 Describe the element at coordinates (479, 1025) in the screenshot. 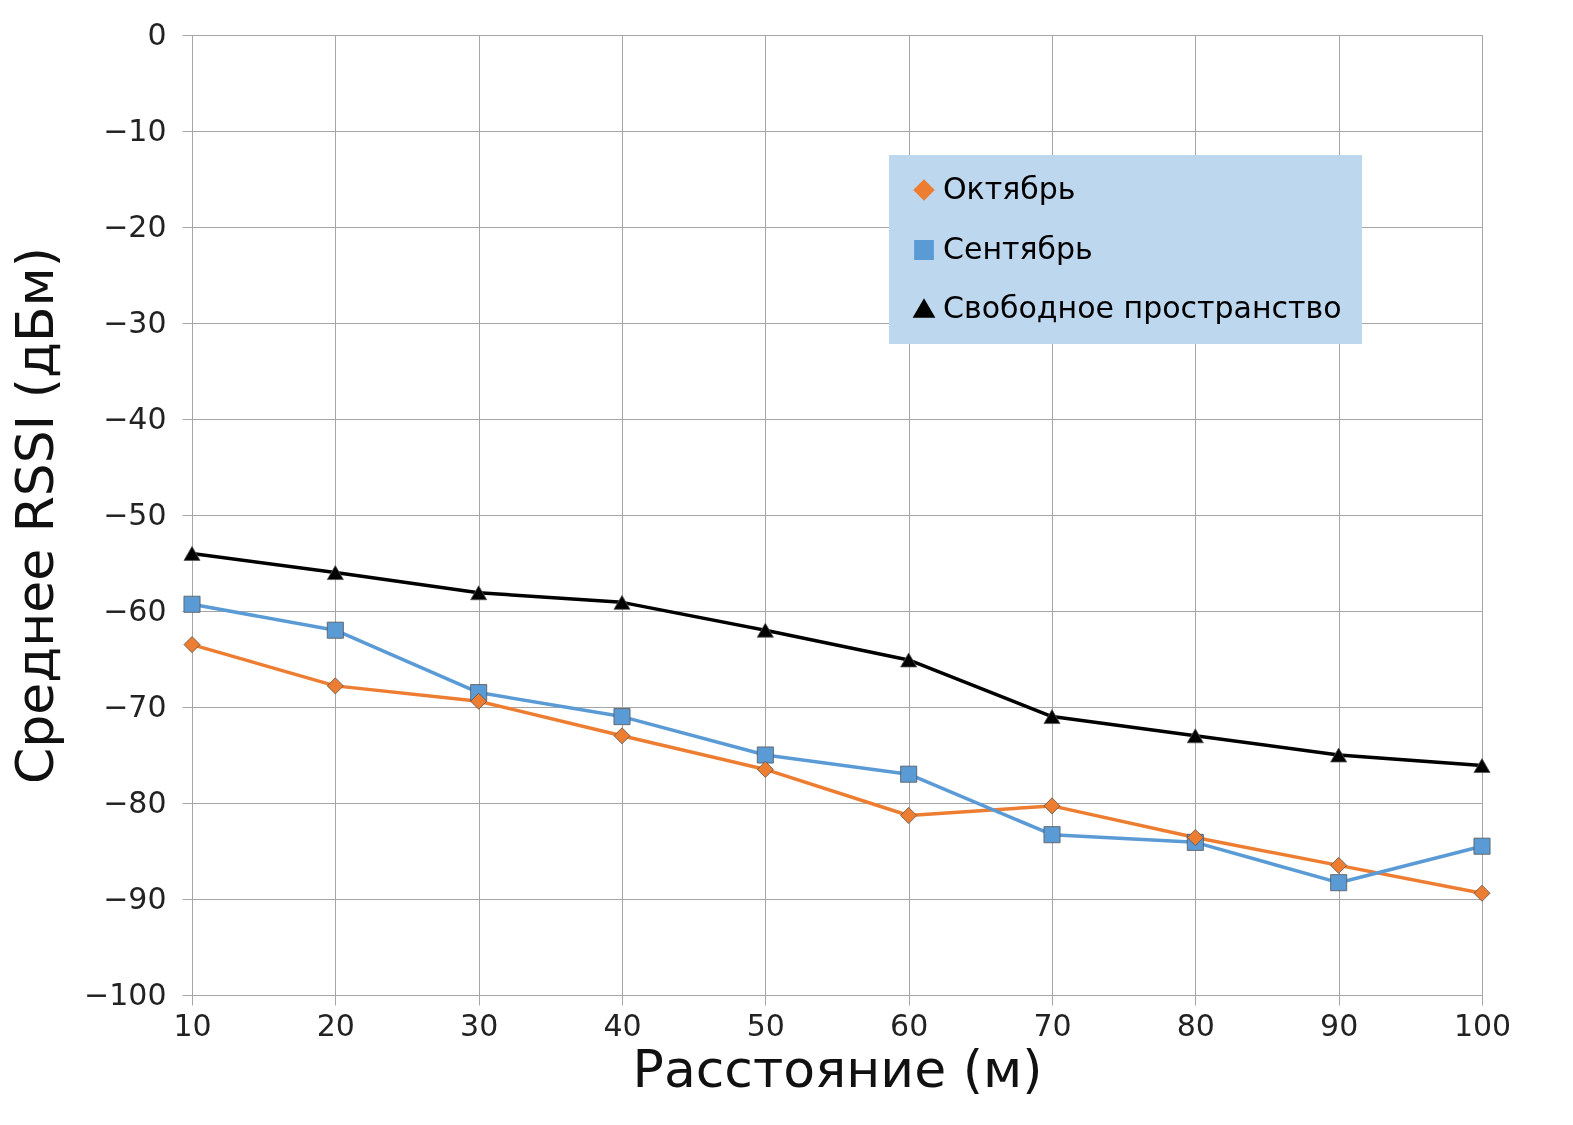

I see `x-tick-label: 30` at that location.